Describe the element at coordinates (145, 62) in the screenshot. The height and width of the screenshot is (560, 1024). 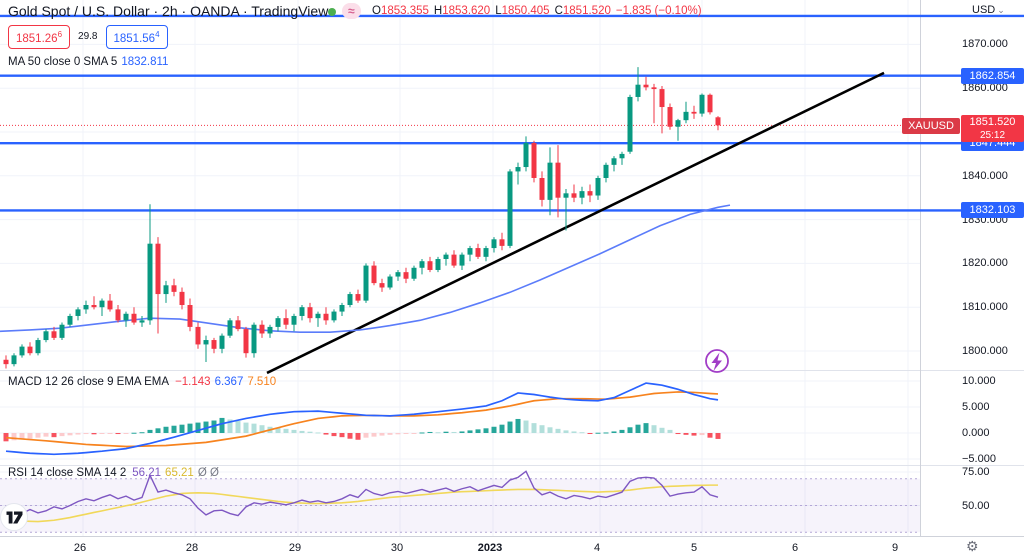
I see `ma-value: 1832.811` at that location.